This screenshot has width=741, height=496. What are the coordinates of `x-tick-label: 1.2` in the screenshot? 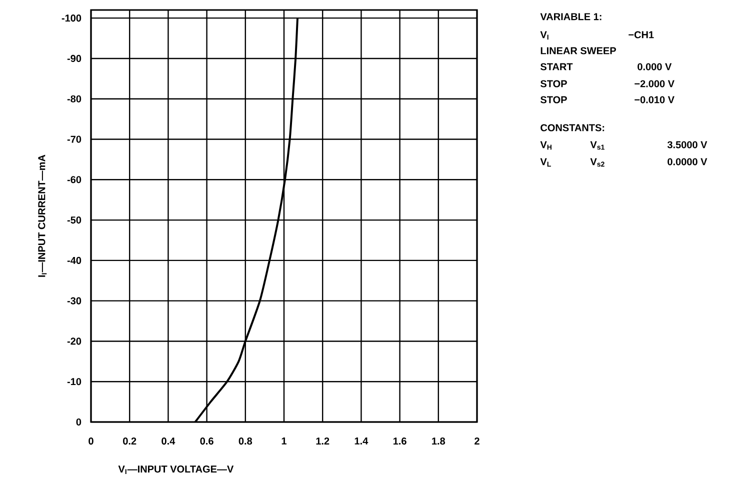 It's located at (323, 441).